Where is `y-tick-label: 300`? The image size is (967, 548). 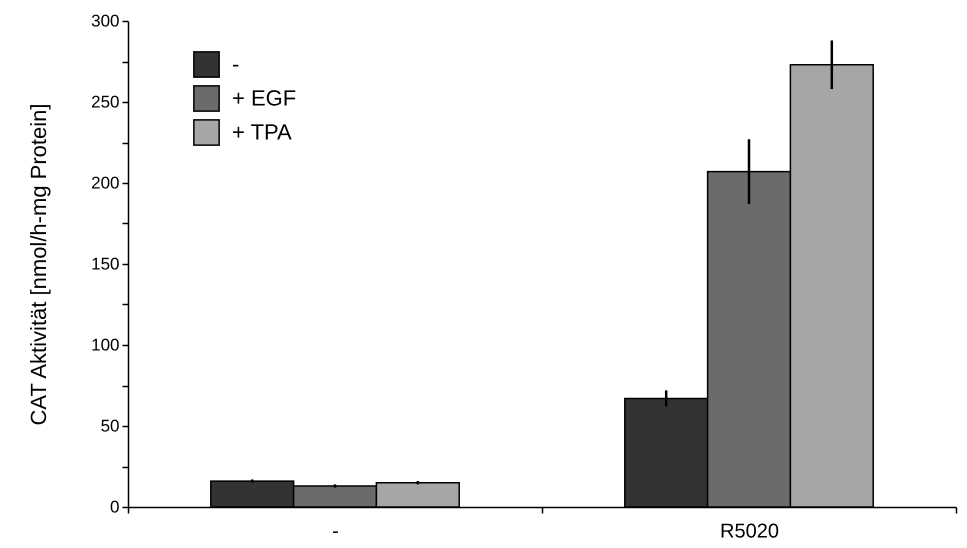
y-tick-label: 300 is located at coordinates (105, 21).